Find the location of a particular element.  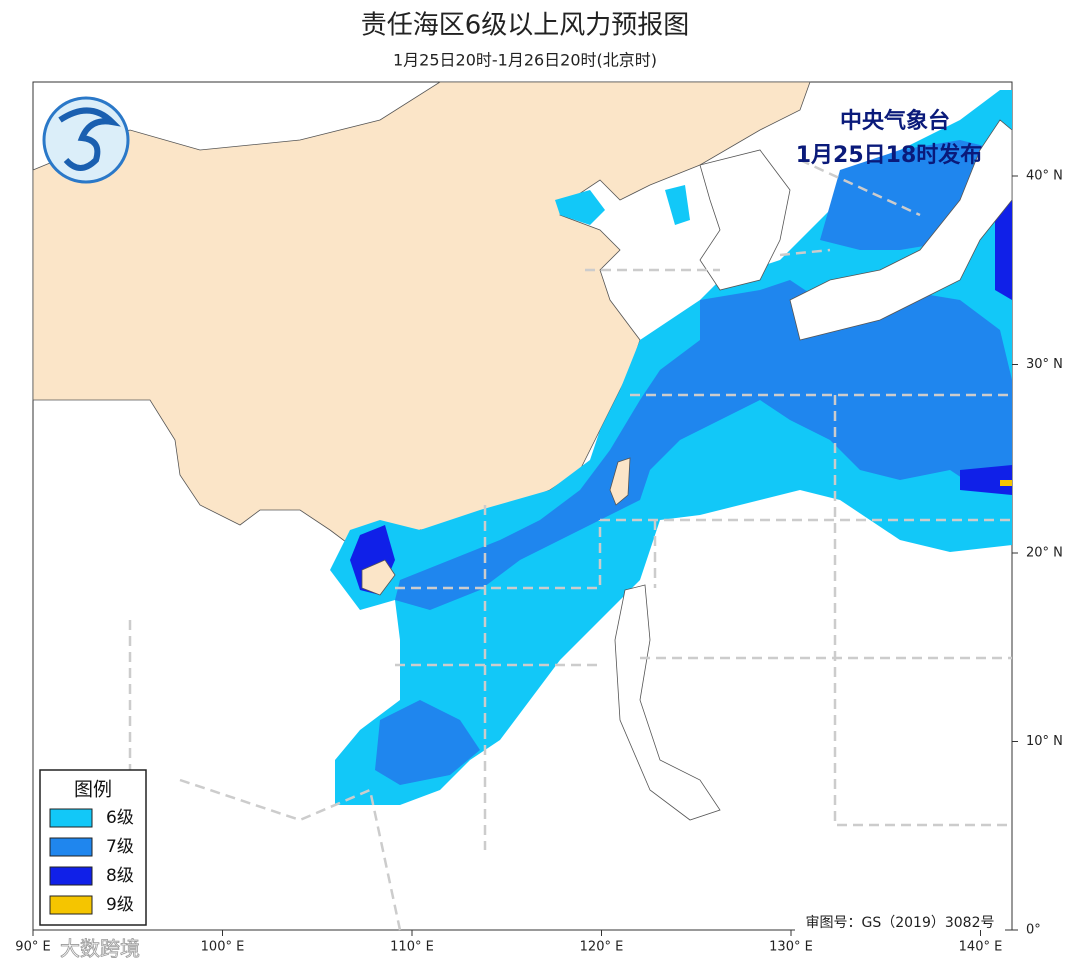

legend-title: 图例 is located at coordinates (93, 790).